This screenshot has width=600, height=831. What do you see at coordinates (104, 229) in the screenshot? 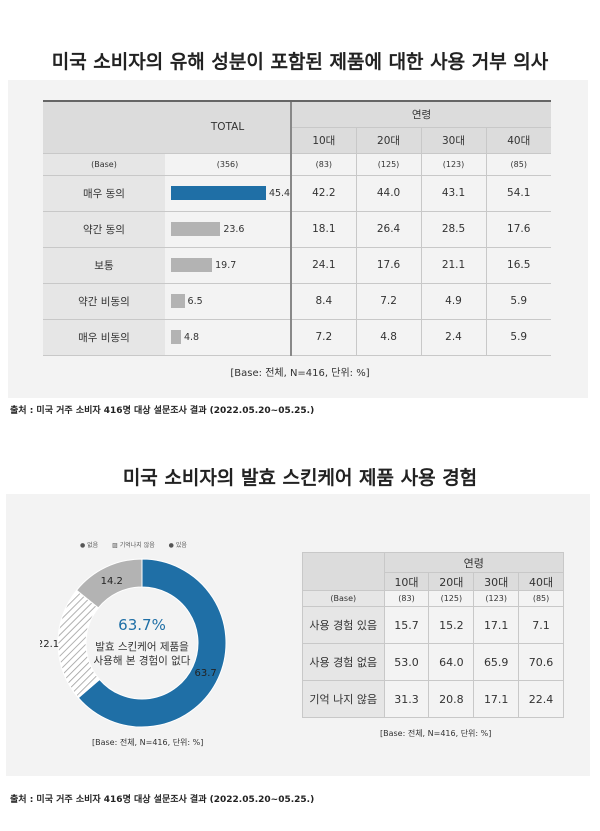
I see `row-label: 약간 동의` at bounding box center [104, 229].